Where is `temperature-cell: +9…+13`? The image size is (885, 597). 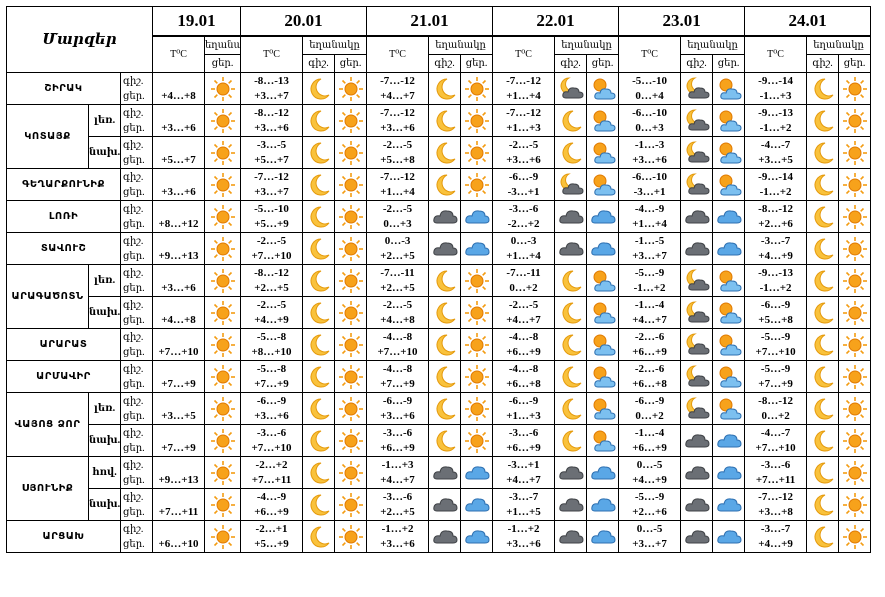 temperature-cell: +9…+13 is located at coordinates (179, 472).